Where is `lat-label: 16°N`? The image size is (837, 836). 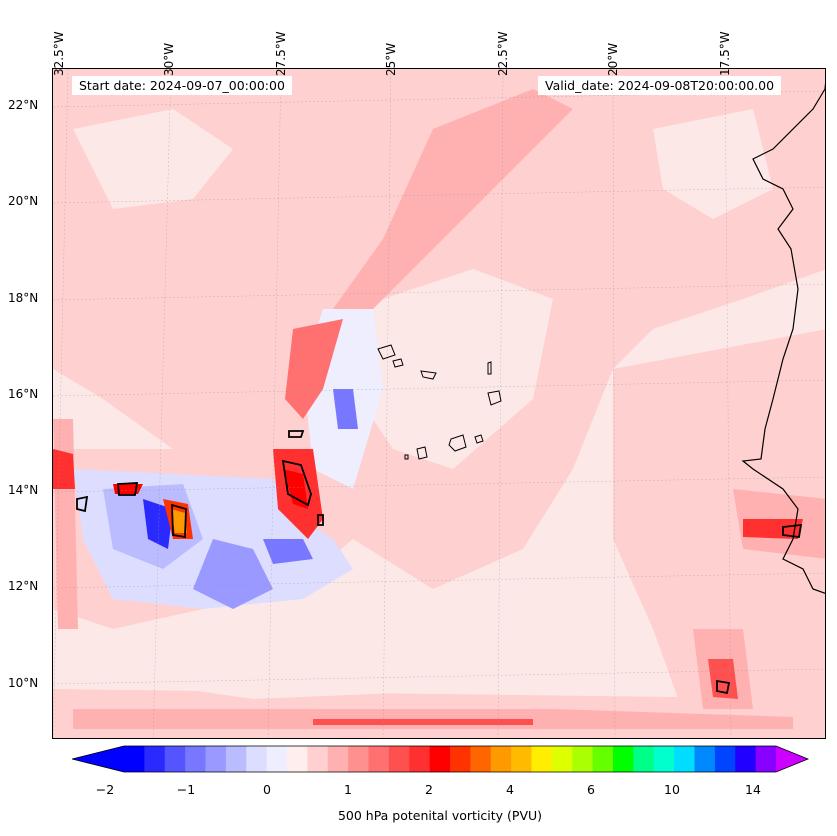 lat-label: 16°N is located at coordinates (23, 394).